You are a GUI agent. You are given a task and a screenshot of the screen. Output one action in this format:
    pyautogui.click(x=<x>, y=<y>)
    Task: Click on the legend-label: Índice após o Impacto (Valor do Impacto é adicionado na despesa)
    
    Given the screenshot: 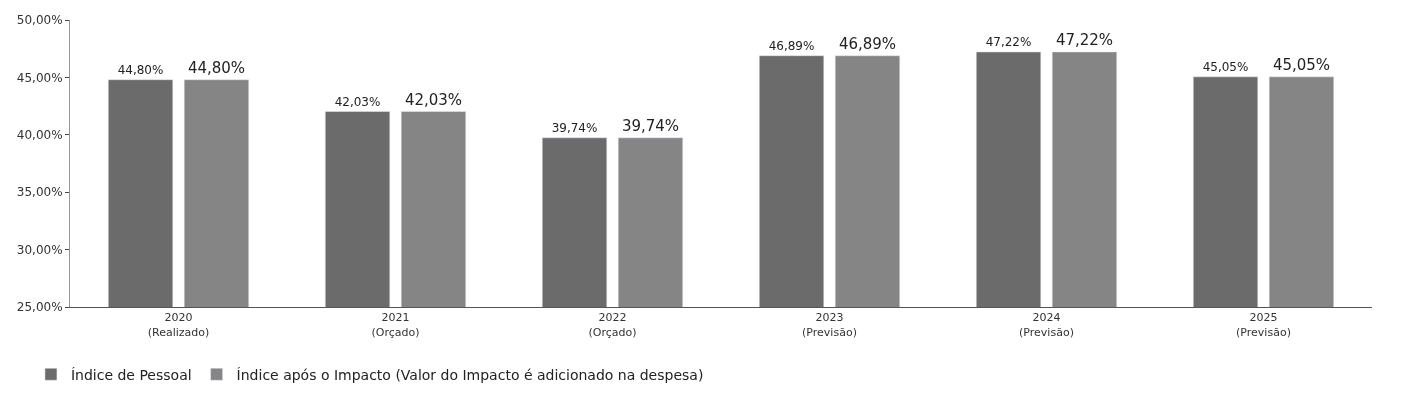 What is the action you would take?
    pyautogui.click(x=470, y=374)
    